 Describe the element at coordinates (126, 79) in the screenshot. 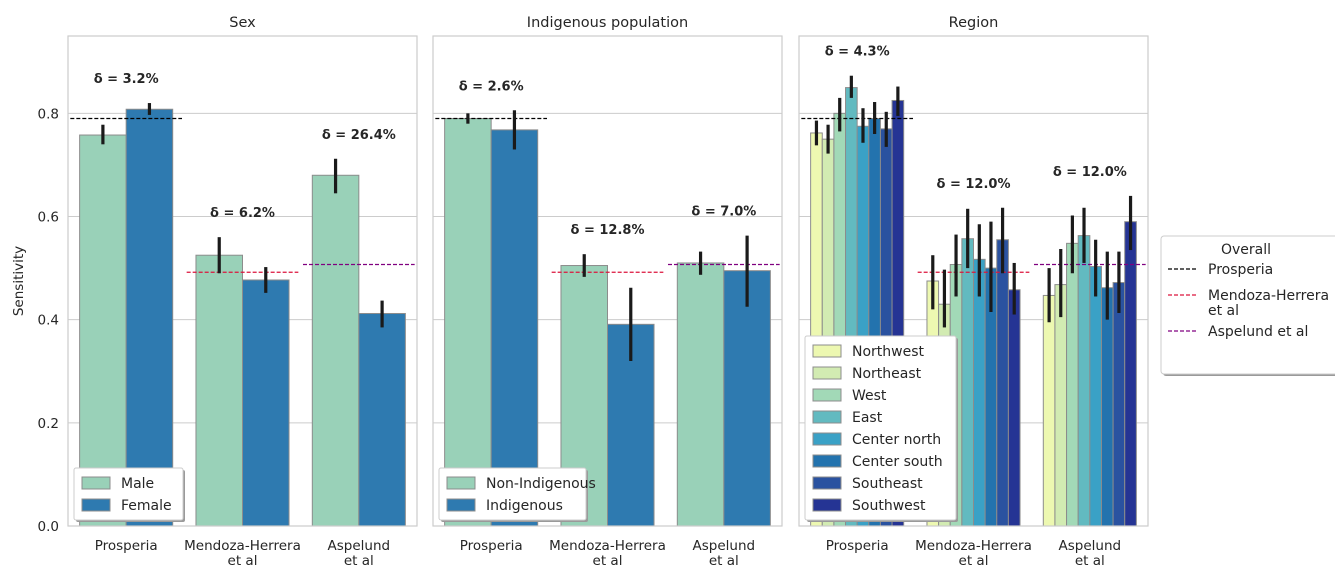

I see `delta-label: δ = 3.2%` at that location.